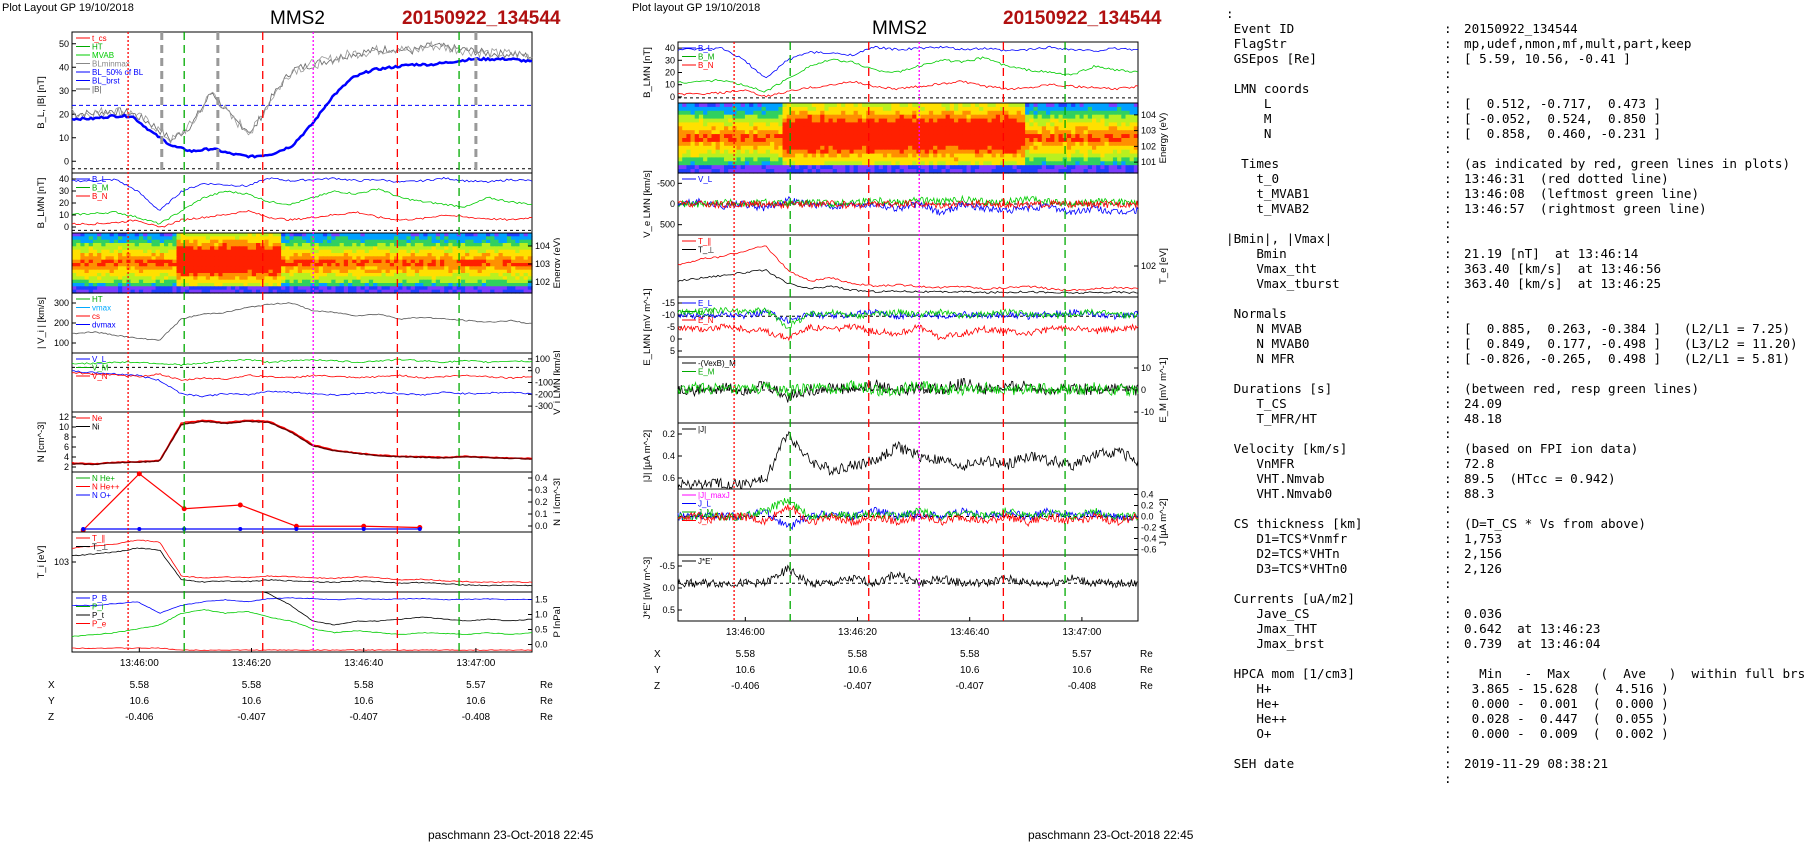 This screenshot has width=1804, height=842. What do you see at coordinates (1146, 368) in the screenshot?
I see `y-tick-label: 10` at bounding box center [1146, 368].